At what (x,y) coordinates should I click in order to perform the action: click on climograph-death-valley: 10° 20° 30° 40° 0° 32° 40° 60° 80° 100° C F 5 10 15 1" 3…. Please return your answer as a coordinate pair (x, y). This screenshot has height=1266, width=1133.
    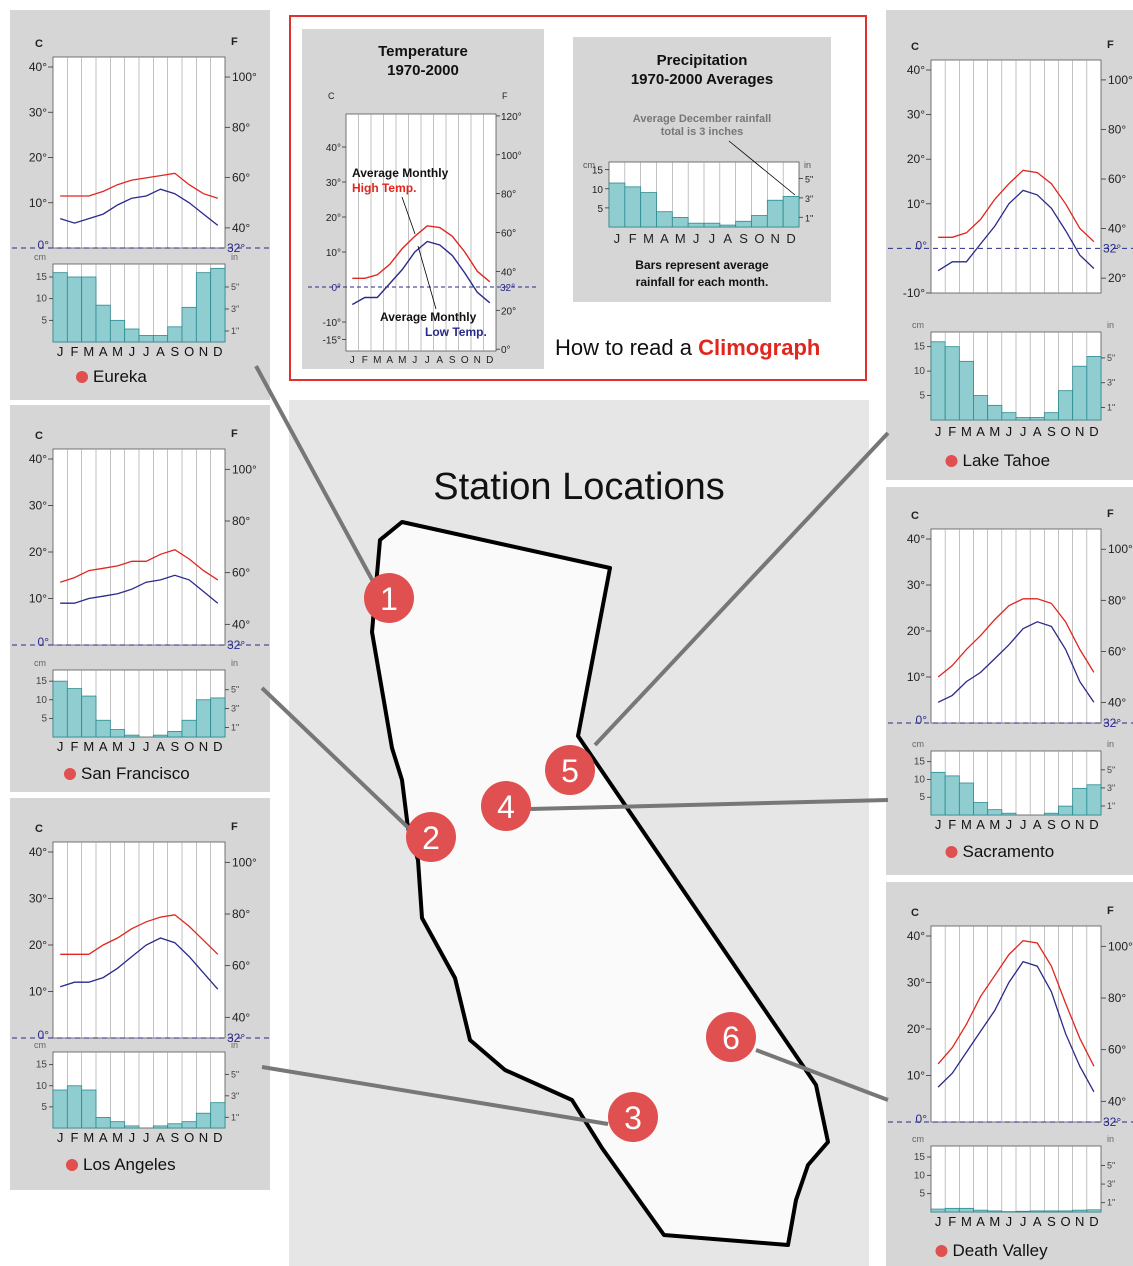
    Looking at the image, I should click on (1009, 1074).